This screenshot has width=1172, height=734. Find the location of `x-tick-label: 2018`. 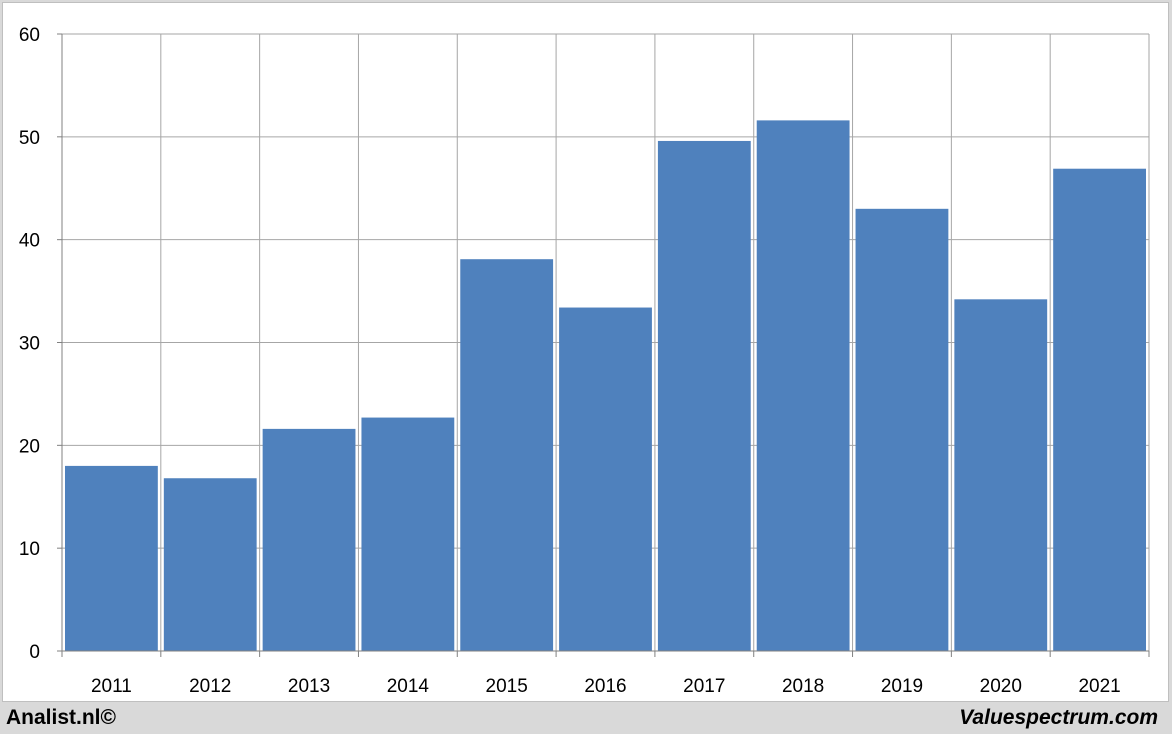

x-tick-label: 2018 is located at coordinates (803, 686).